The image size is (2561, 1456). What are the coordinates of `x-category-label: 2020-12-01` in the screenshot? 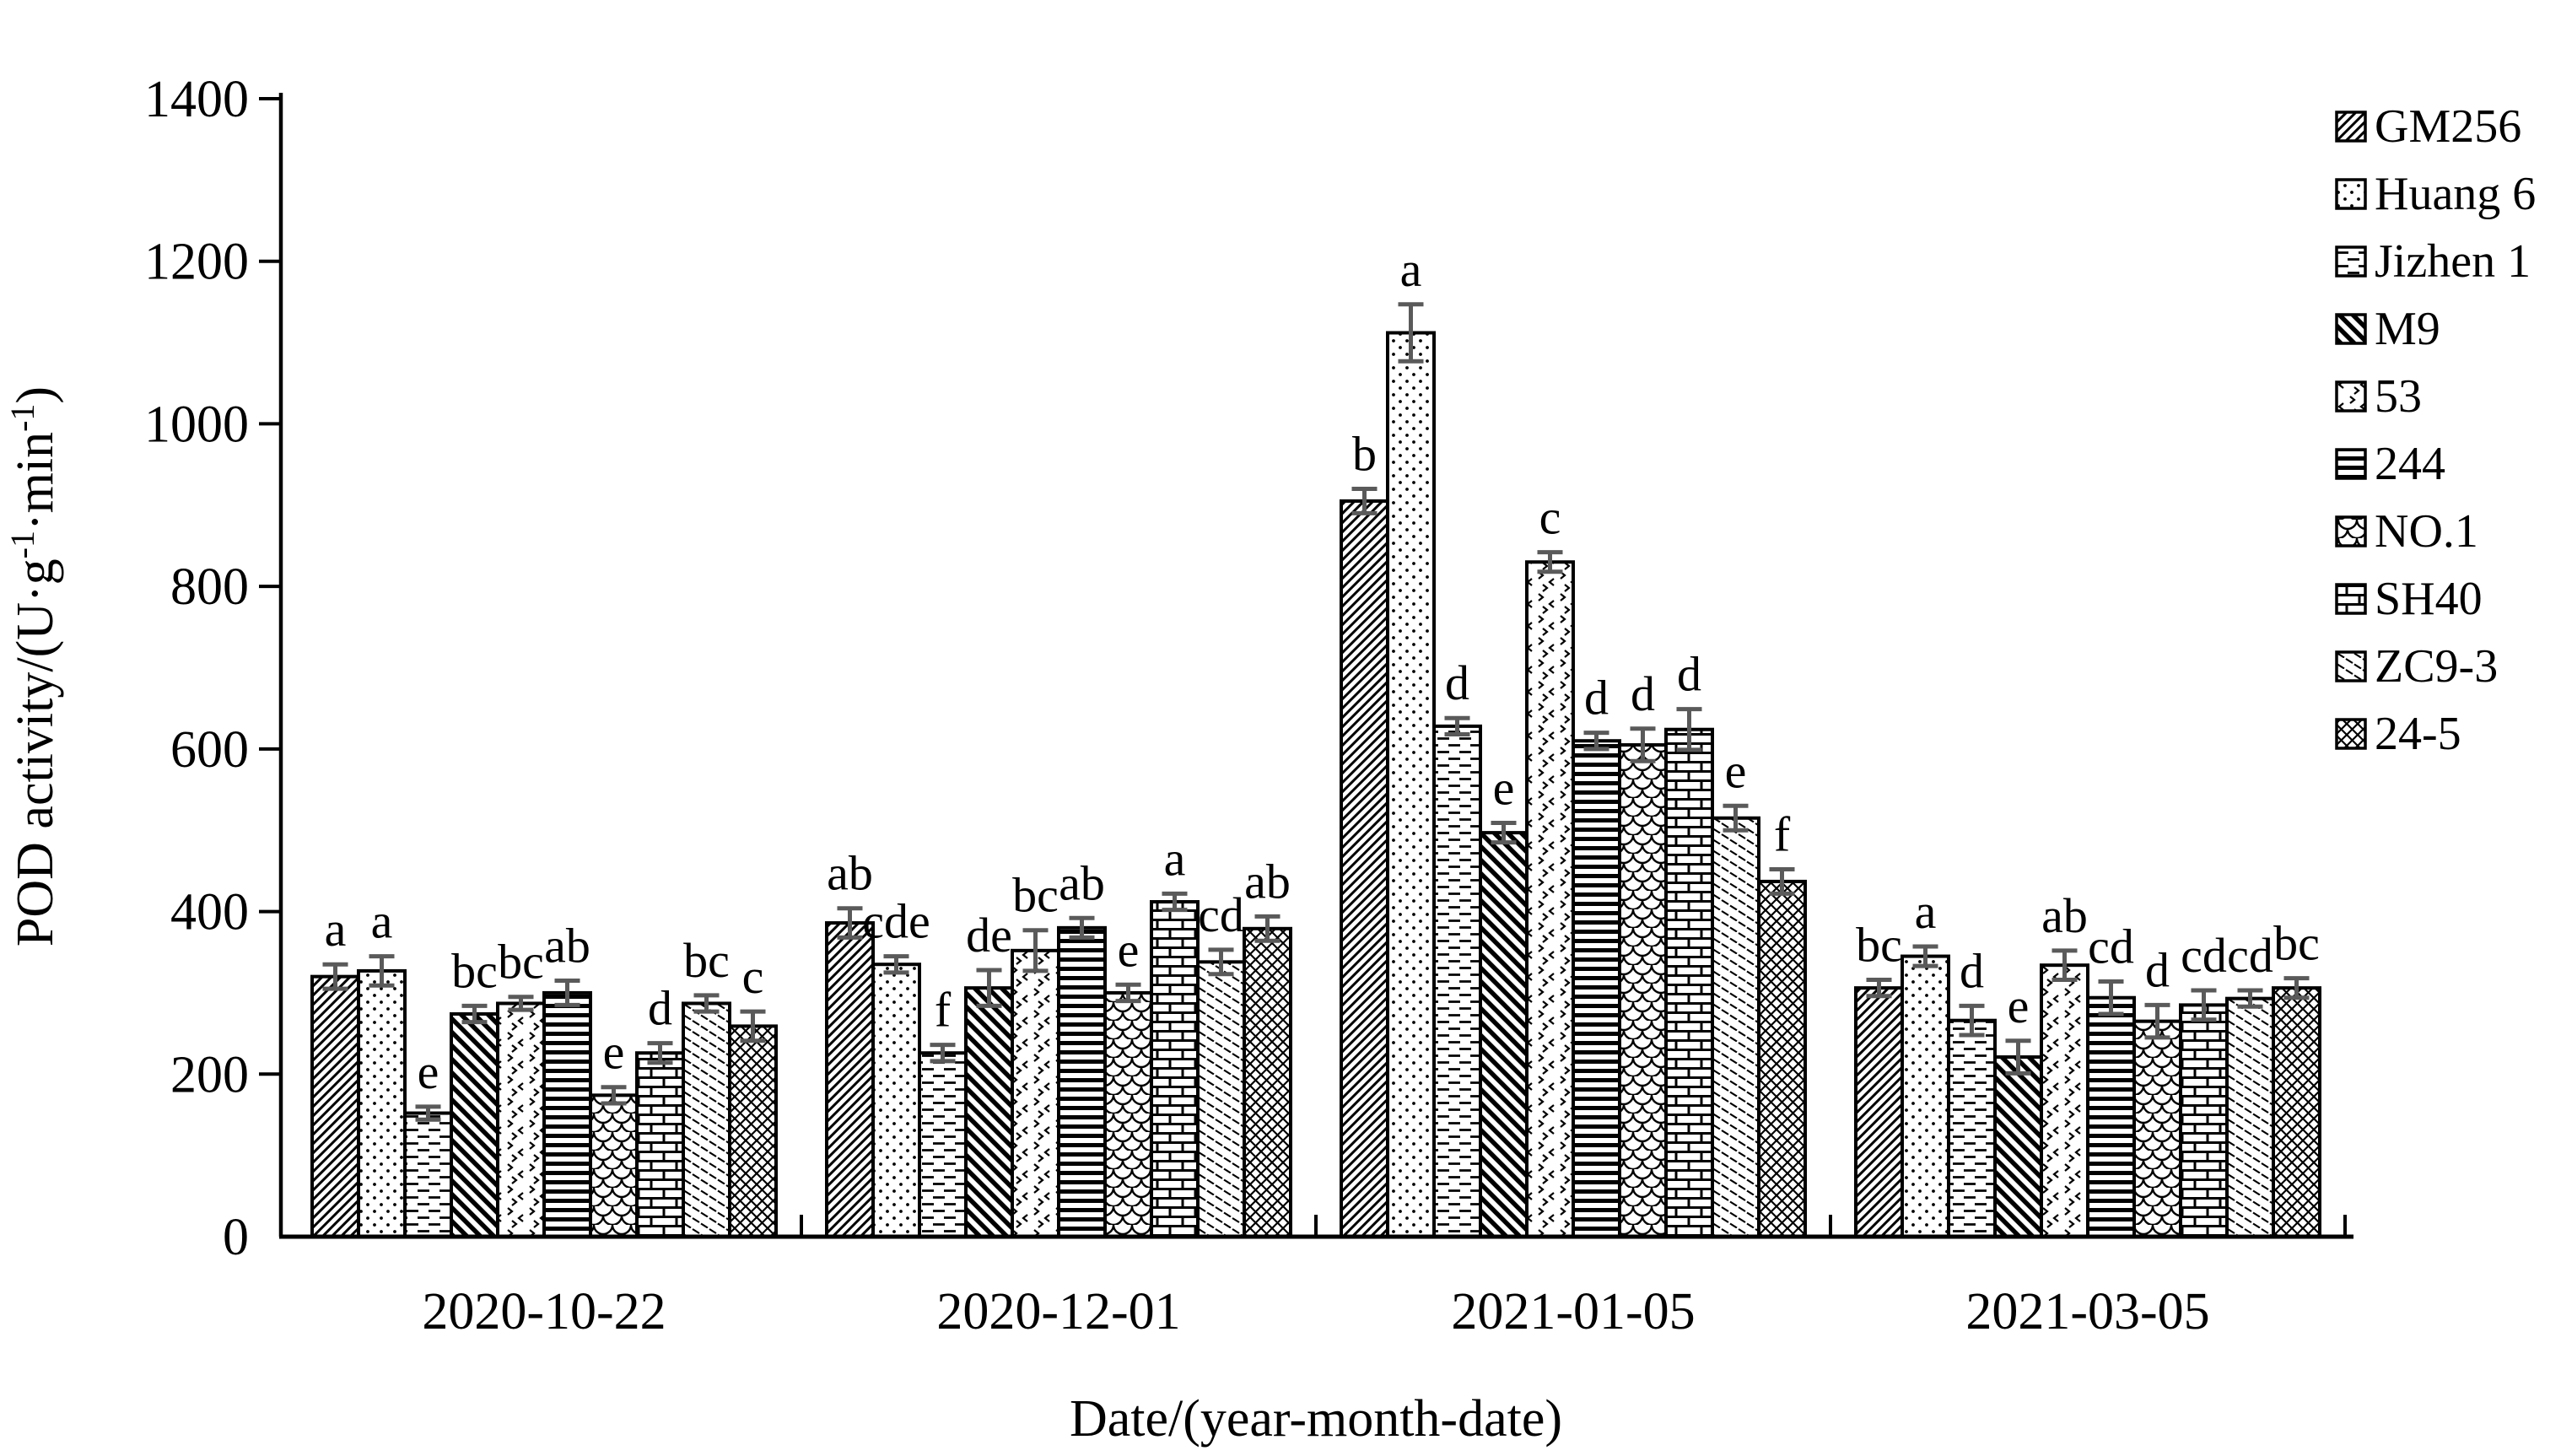 It's located at (1058, 1311).